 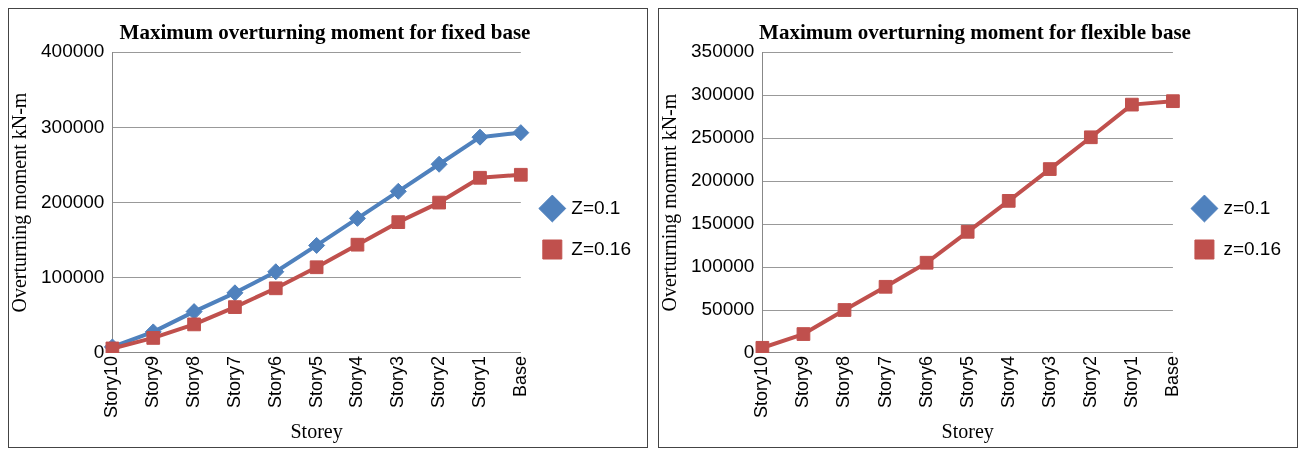 I want to click on y-tick-label: 50000, so click(x=728, y=309).